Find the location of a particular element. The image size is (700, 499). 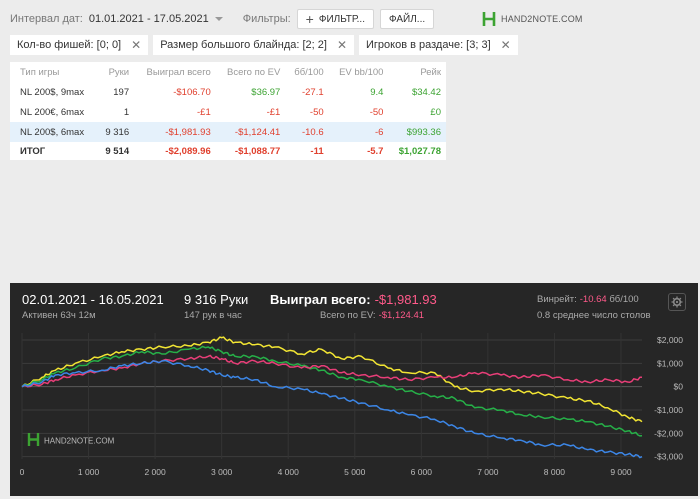

cell-hands: 9 316 is located at coordinates (115, 132).